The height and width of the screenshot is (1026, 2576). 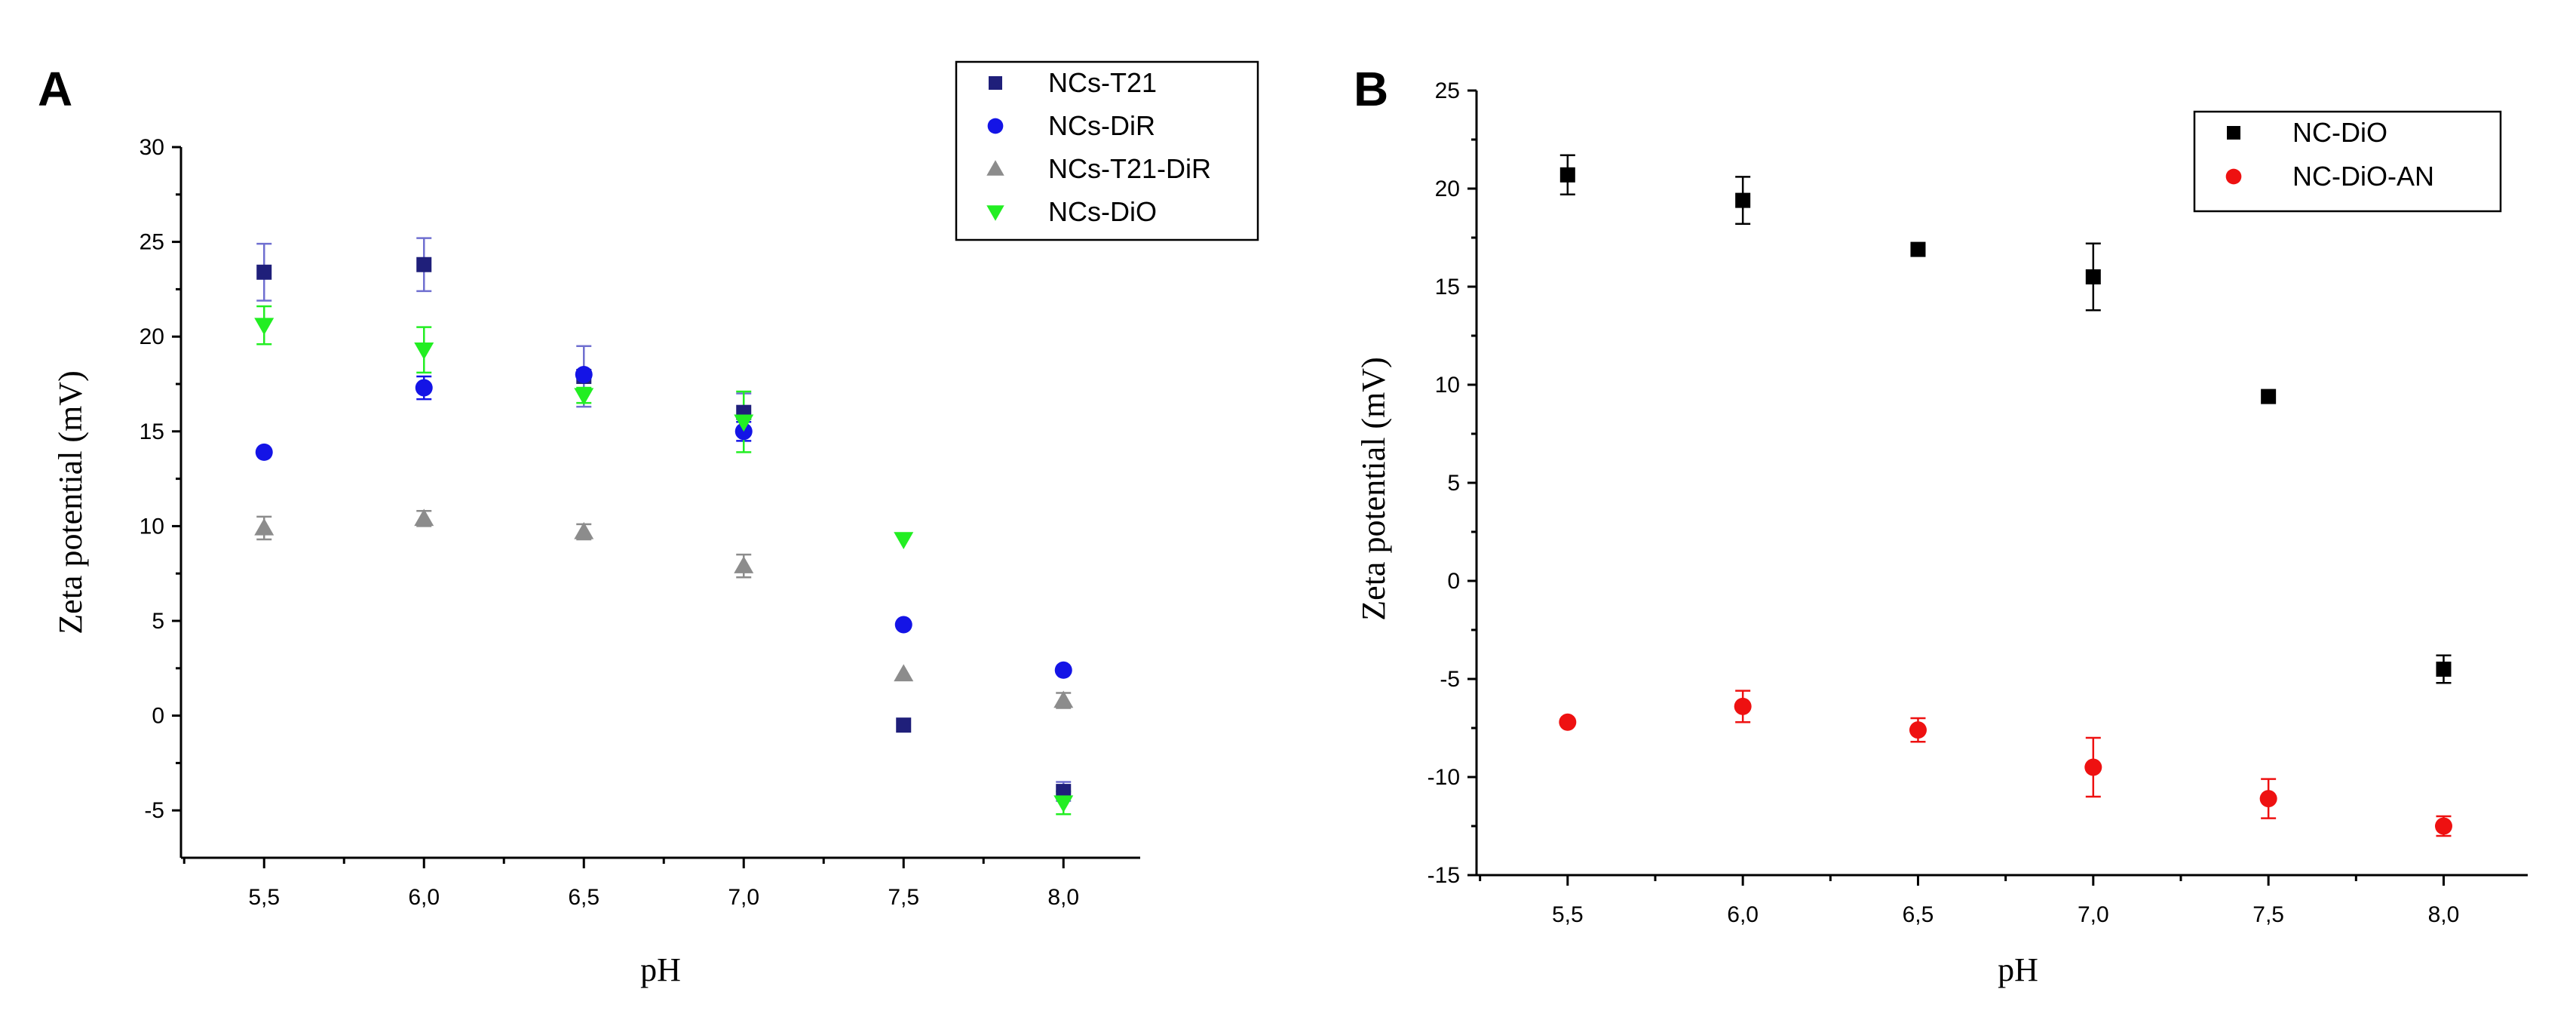 What do you see at coordinates (1969, 901) in the screenshot?
I see `panel-b-x-ticks: 5,5 6,0 6,5 7,0 7,5 8,0` at bounding box center [1969, 901].